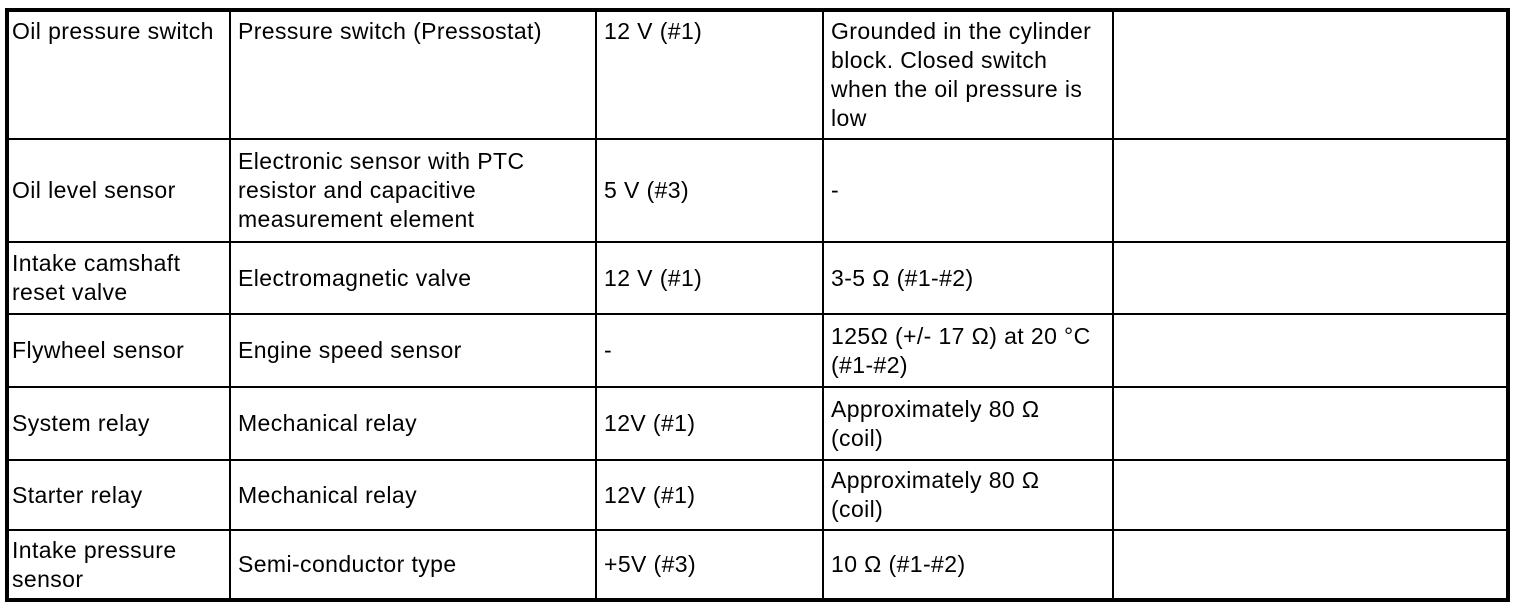  What do you see at coordinates (413, 565) in the screenshot?
I see `description-cell: Semi-conductor type` at bounding box center [413, 565].